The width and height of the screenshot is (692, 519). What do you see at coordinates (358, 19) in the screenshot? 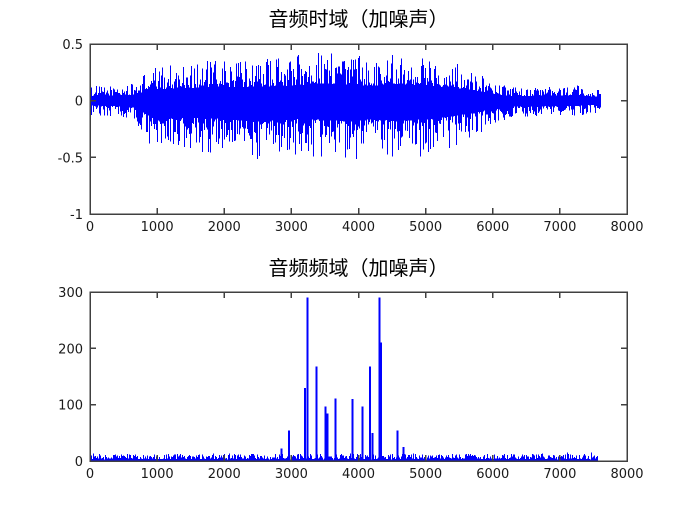
I see `subplot1-title: 音频时域（加噪声）` at bounding box center [358, 19].